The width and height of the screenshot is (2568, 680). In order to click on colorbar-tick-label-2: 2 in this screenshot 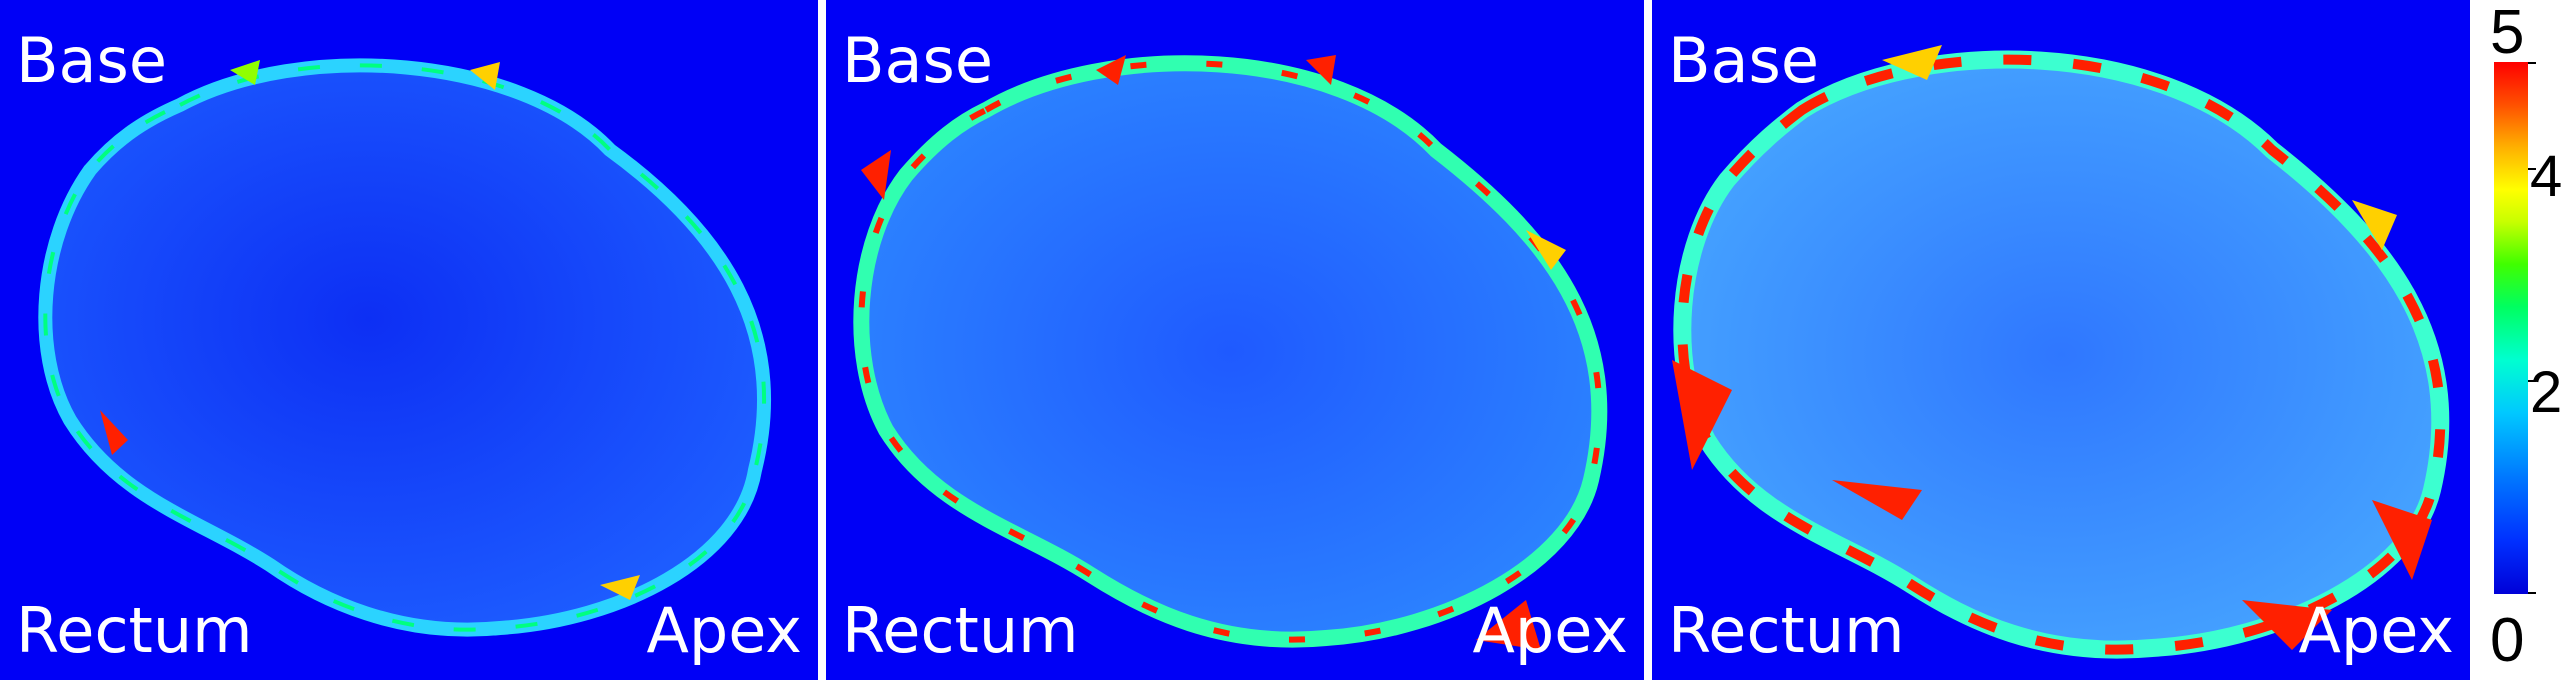, I will do `click(2546, 392)`.